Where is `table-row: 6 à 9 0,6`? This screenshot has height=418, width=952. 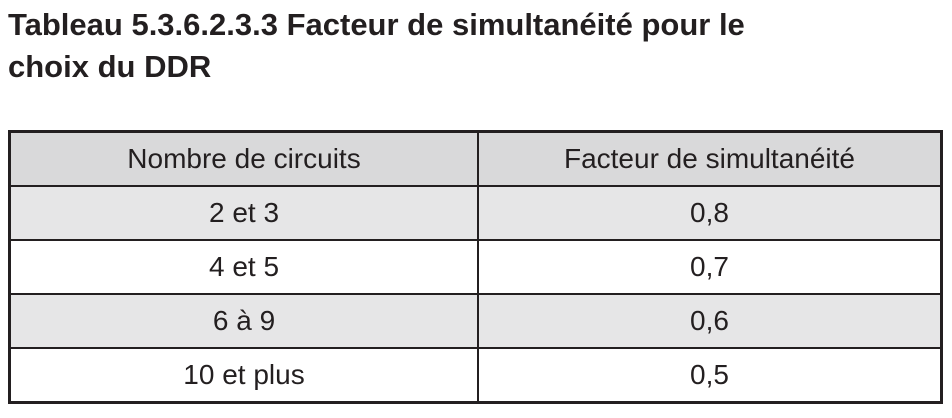 table-row: 6 à 9 0,6 is located at coordinates (475, 321).